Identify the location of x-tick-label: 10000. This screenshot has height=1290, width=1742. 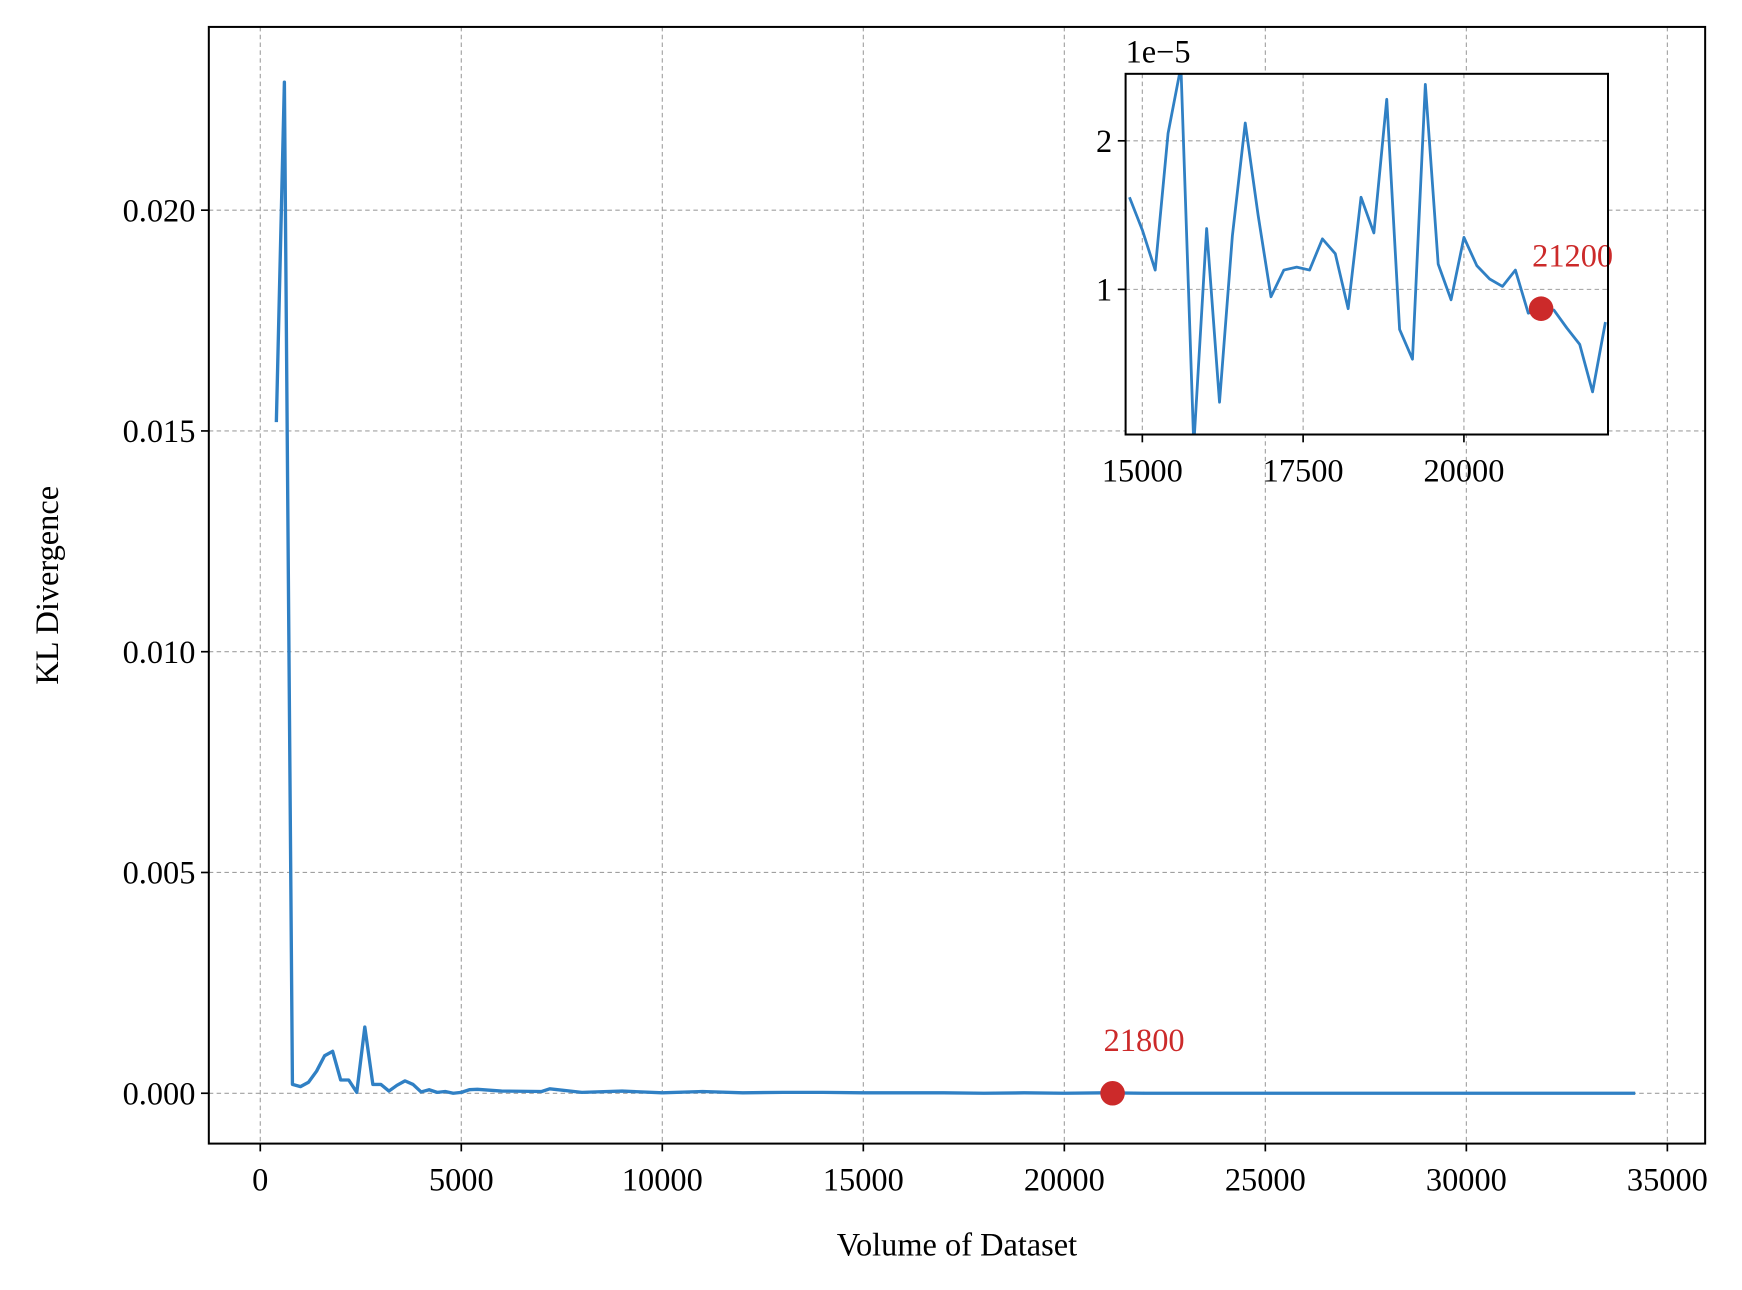
(662, 1180).